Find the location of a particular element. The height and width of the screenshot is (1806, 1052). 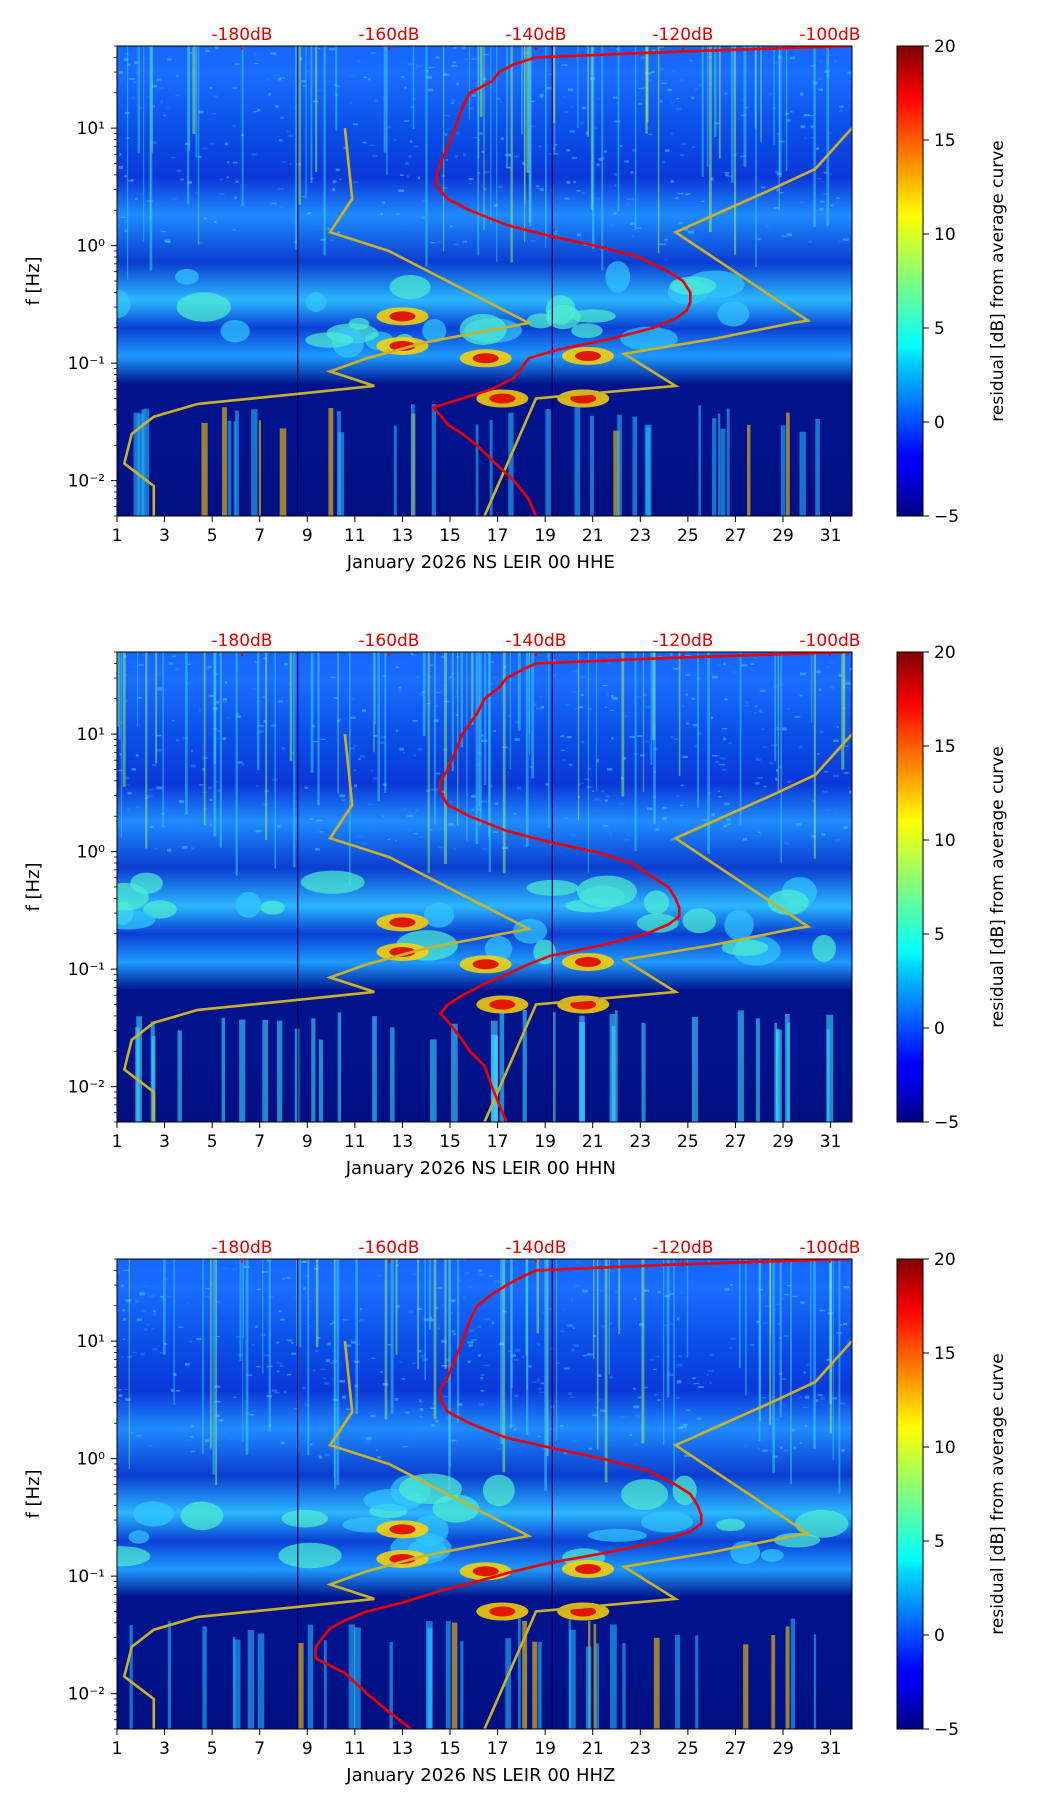

db-tick-label: -140dB is located at coordinates (535, 1248).